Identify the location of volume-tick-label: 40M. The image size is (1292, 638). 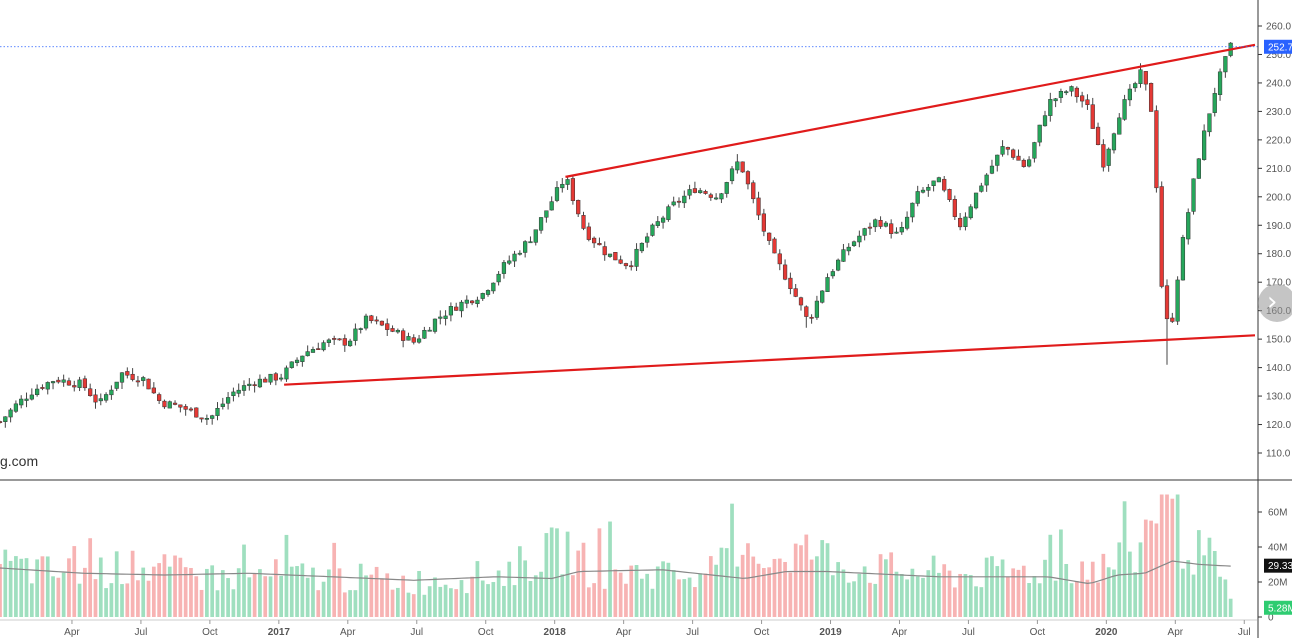
(1277, 548).